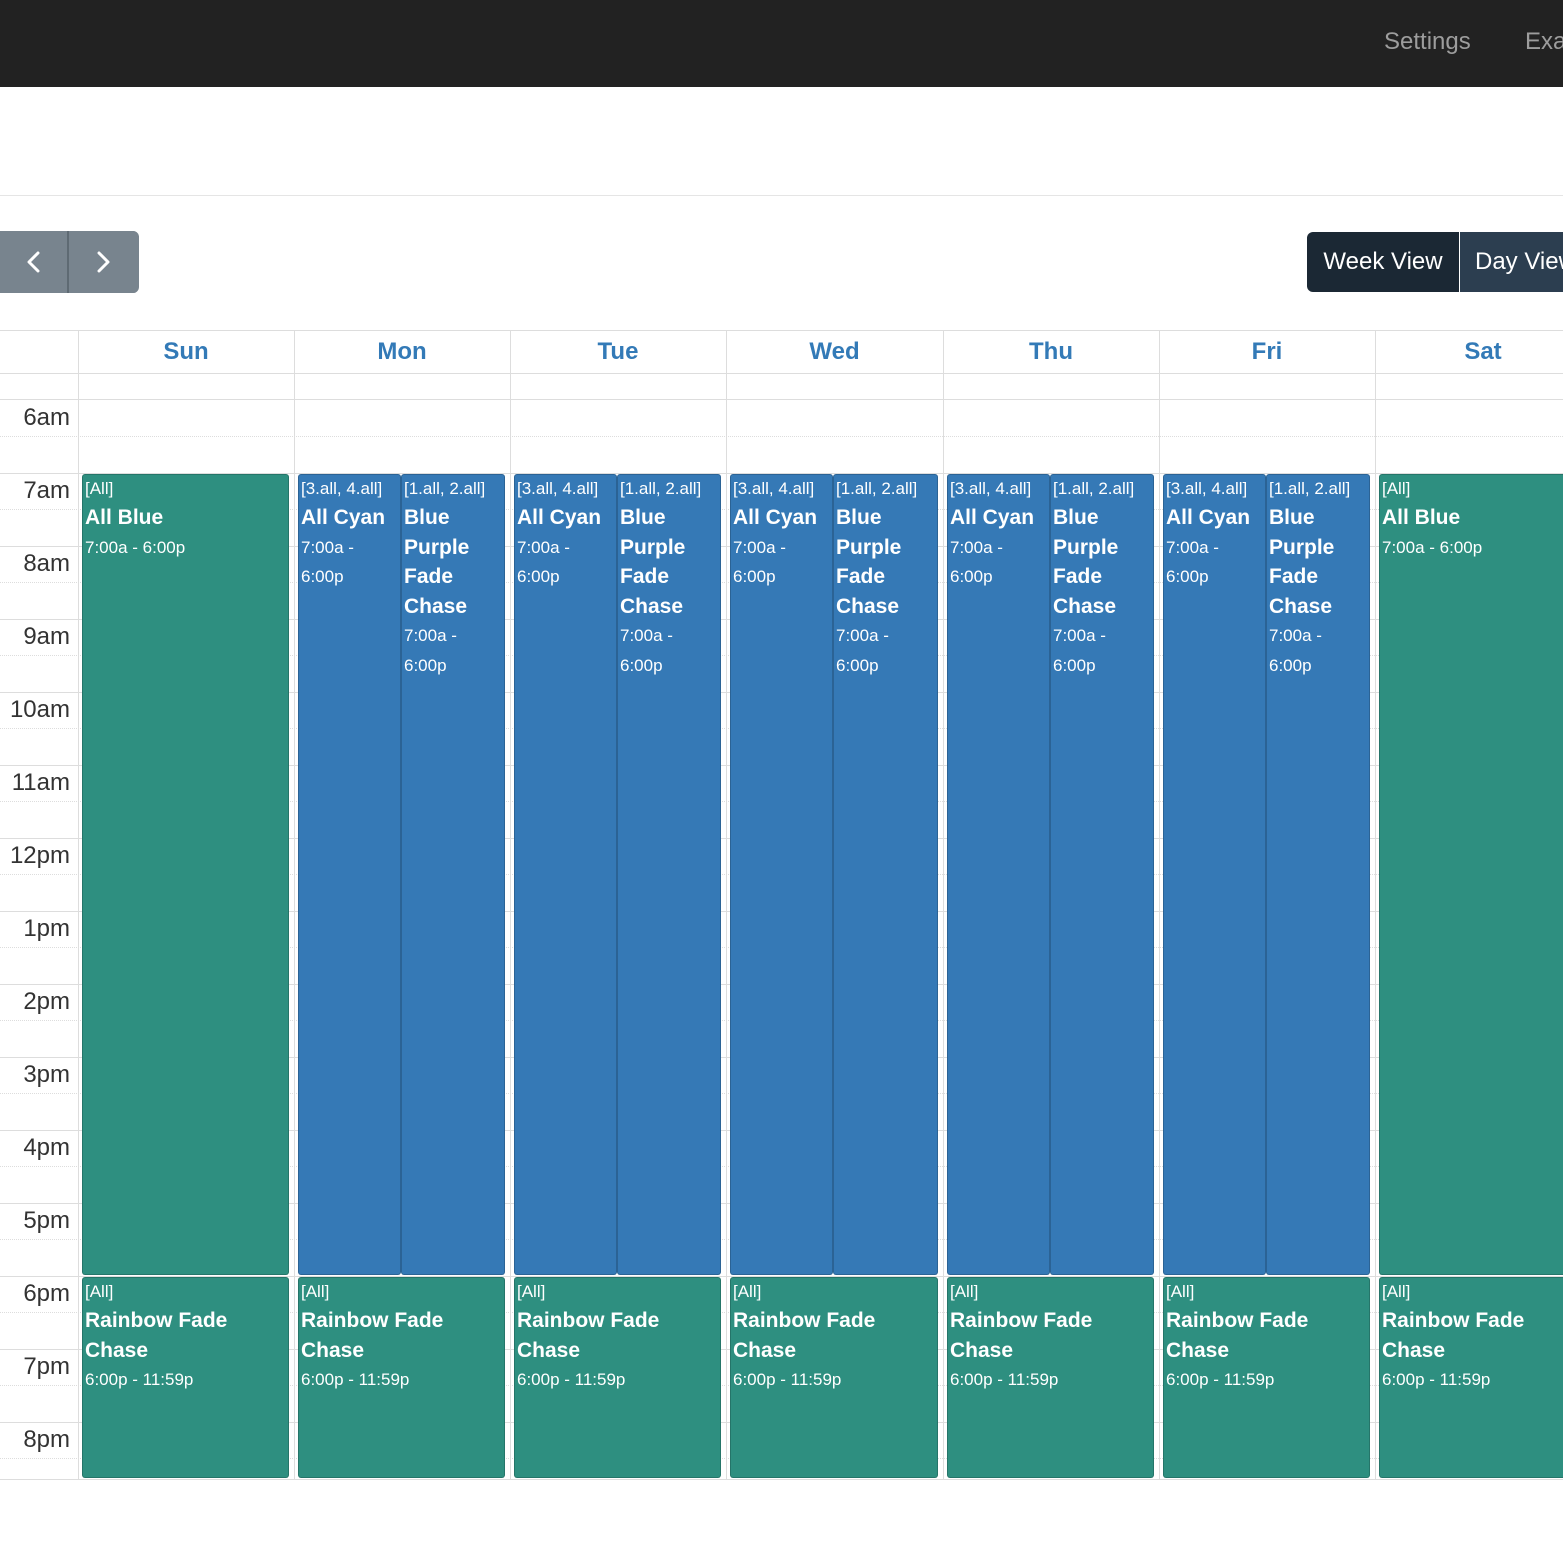 This screenshot has width=1563, height=1563. I want to click on date-nav-button-group, so click(69, 262).